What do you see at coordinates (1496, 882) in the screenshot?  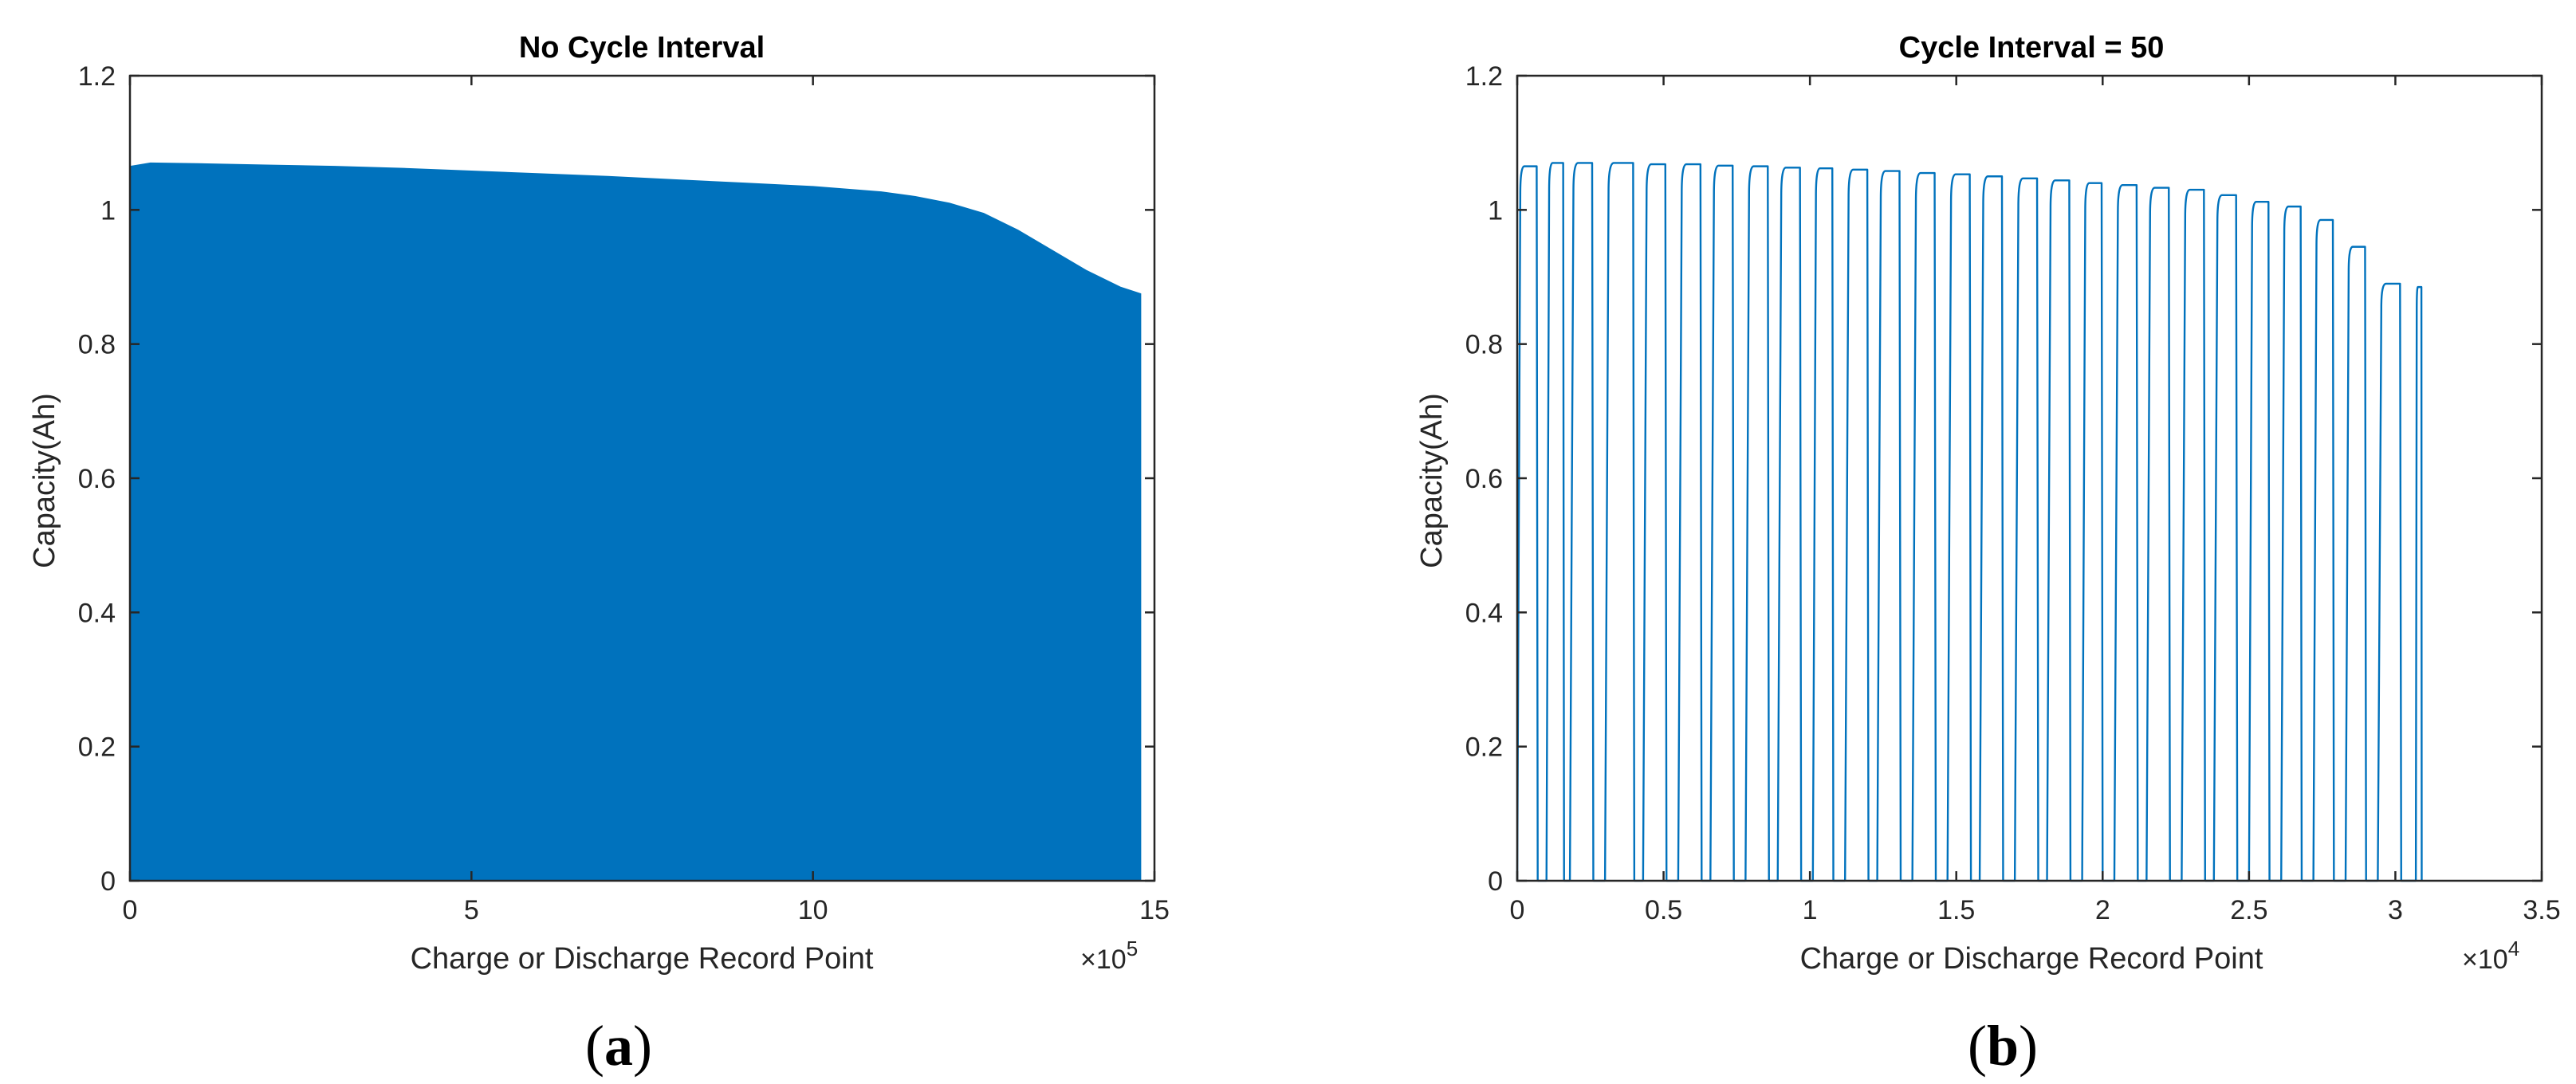 I see `chart-b-y-tick-label: 0` at bounding box center [1496, 882].